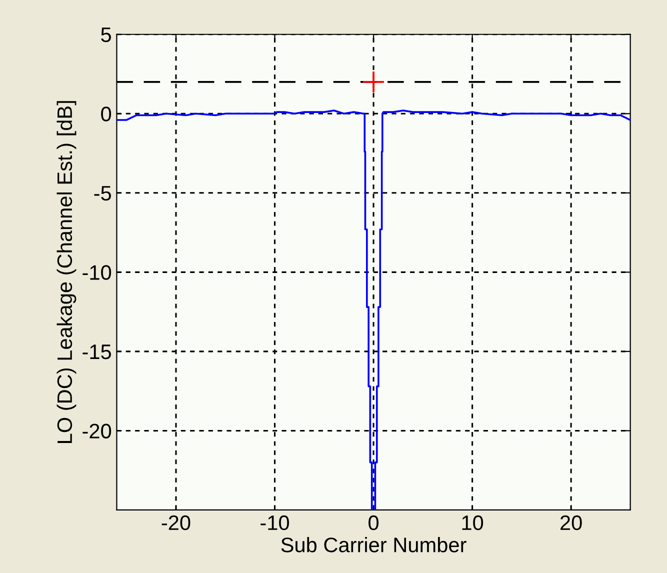 The width and height of the screenshot is (667, 573). Describe the element at coordinates (97, 431) in the screenshot. I see `y-tick-label: -20` at that location.